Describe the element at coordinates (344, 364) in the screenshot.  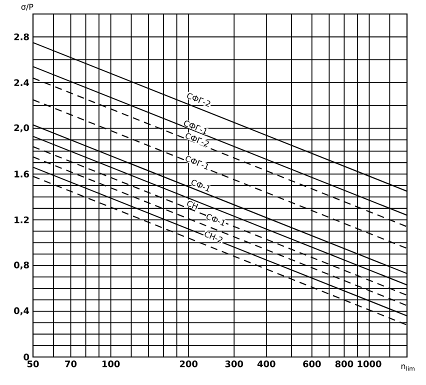
I see `x-tick-label: 800` at that location.